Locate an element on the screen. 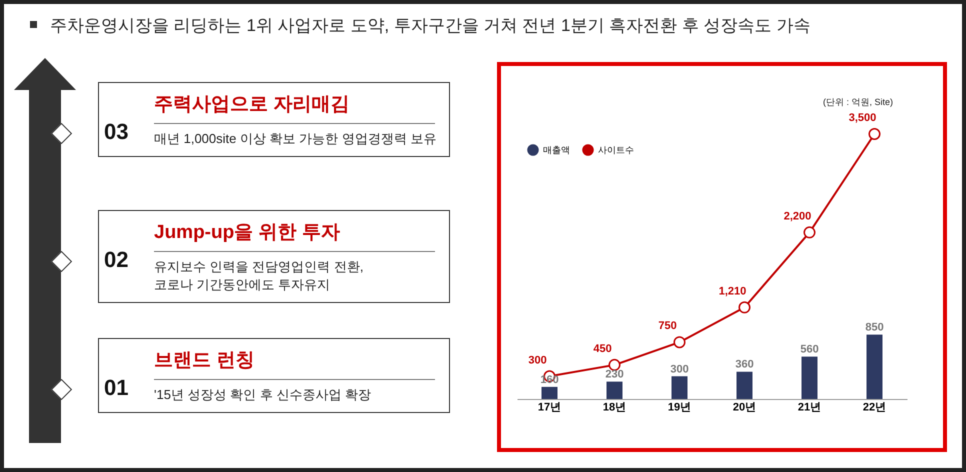 Image resolution: width=966 pixels, height=472 pixels. text: 주력사업으로 자리매김 is located at coordinates (252, 105).